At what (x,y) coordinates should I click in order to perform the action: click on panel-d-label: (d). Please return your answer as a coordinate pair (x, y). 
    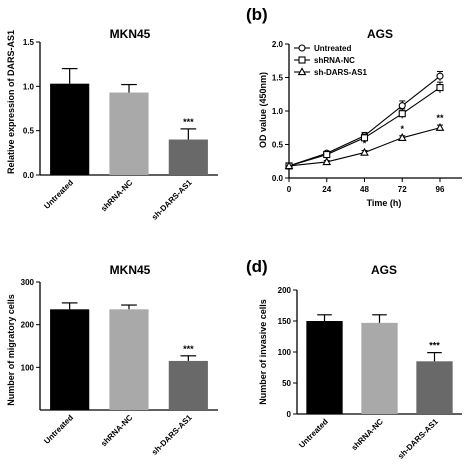
    Looking at the image, I should click on (257, 266).